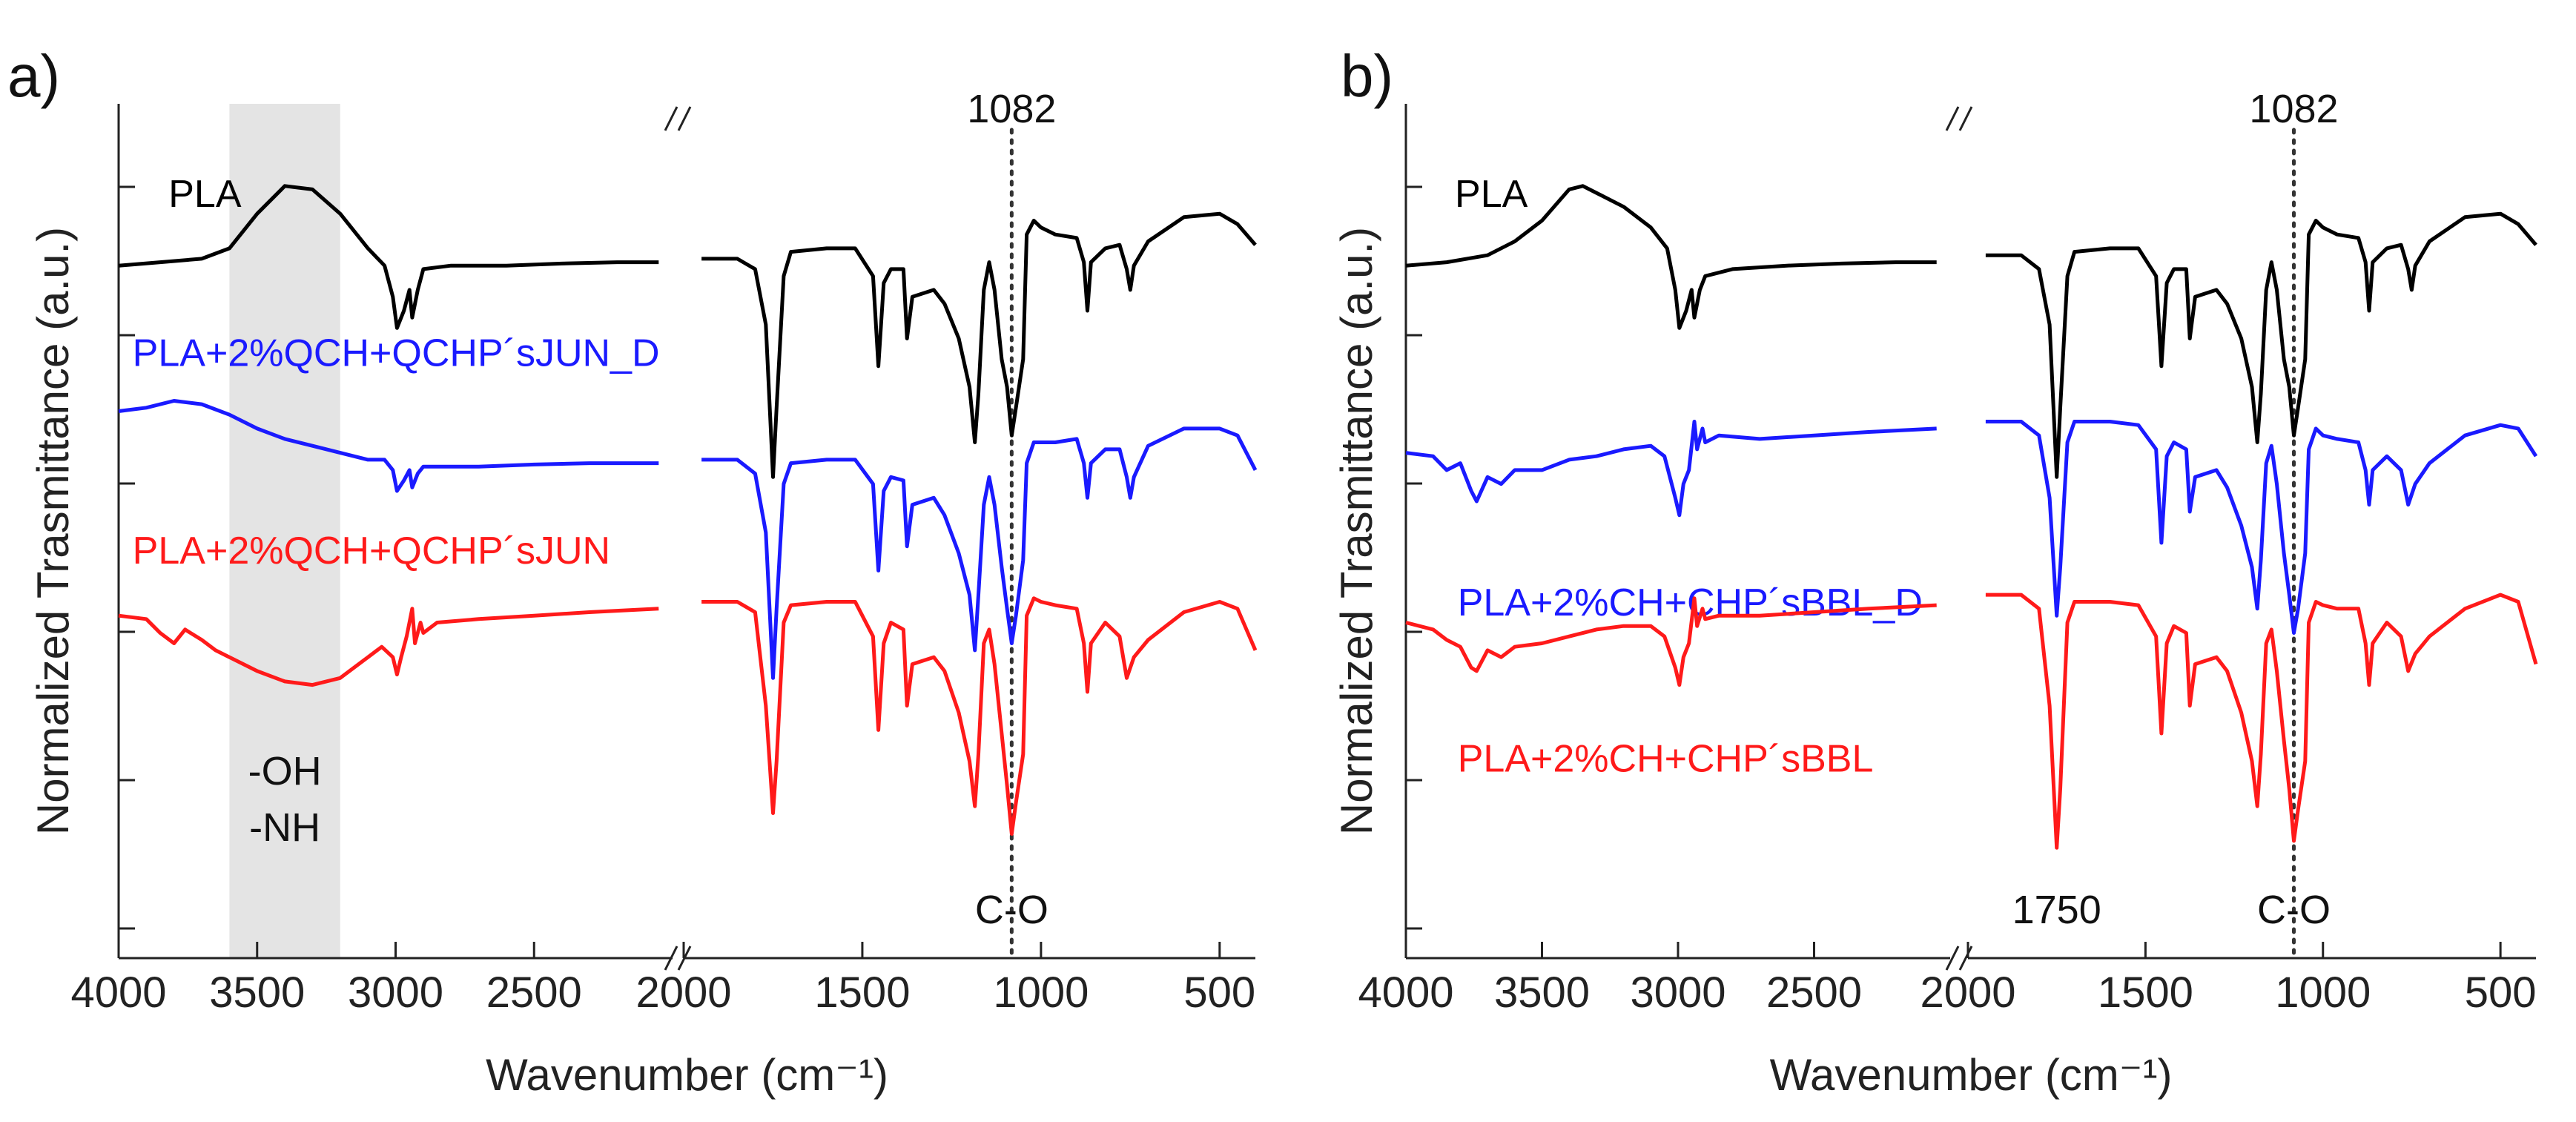  What do you see at coordinates (284, 827) in the screenshot?
I see `shaded-region-label-2: -NH` at bounding box center [284, 827].